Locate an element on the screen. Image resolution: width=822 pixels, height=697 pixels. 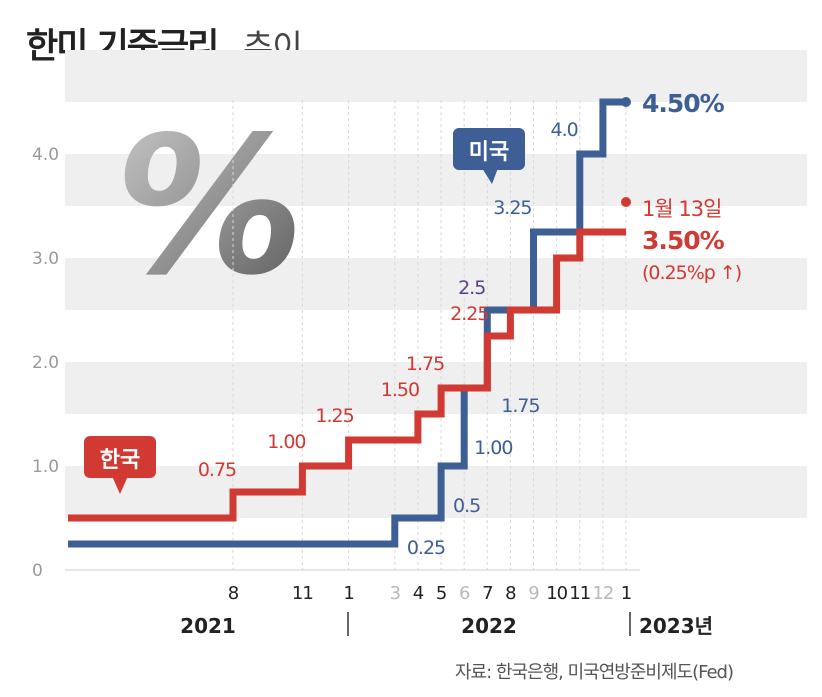
korea-data-label: 1.75 is located at coordinates (425, 364).